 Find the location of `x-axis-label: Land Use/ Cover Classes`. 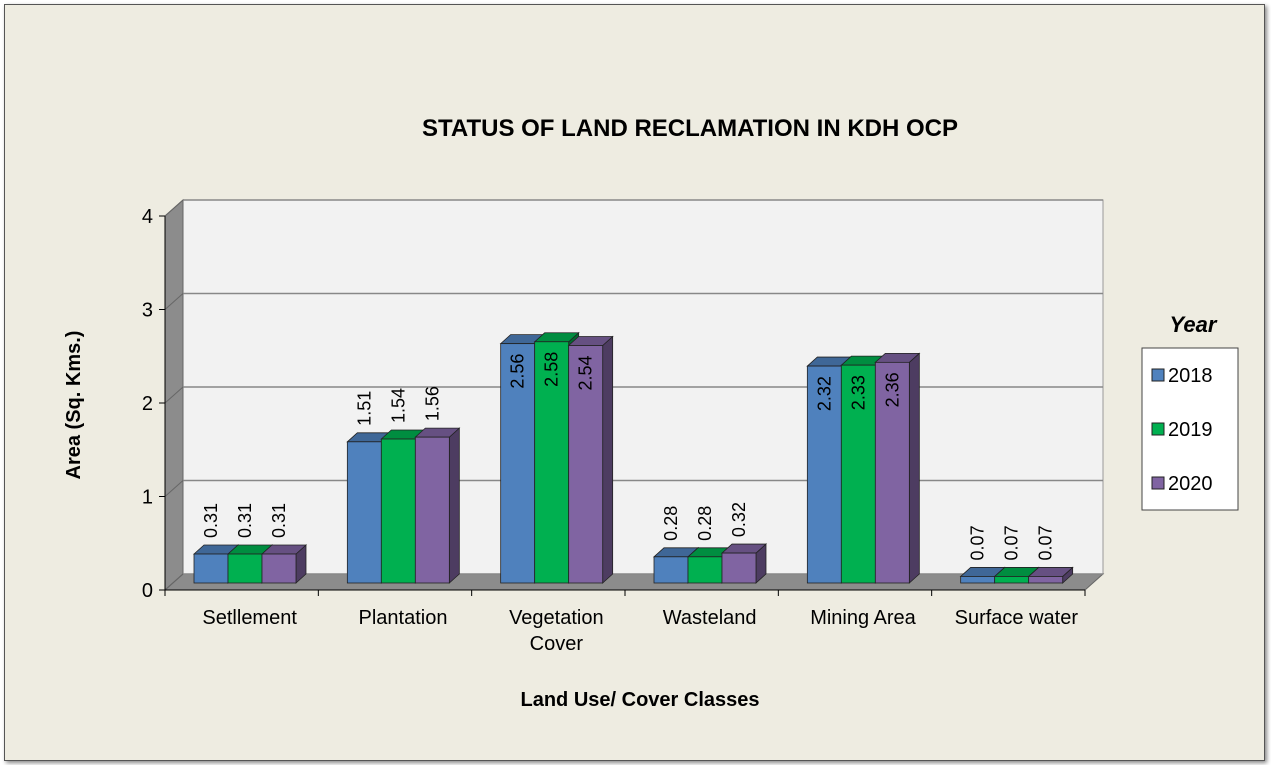

x-axis-label: Land Use/ Cover Classes is located at coordinates (640, 700).